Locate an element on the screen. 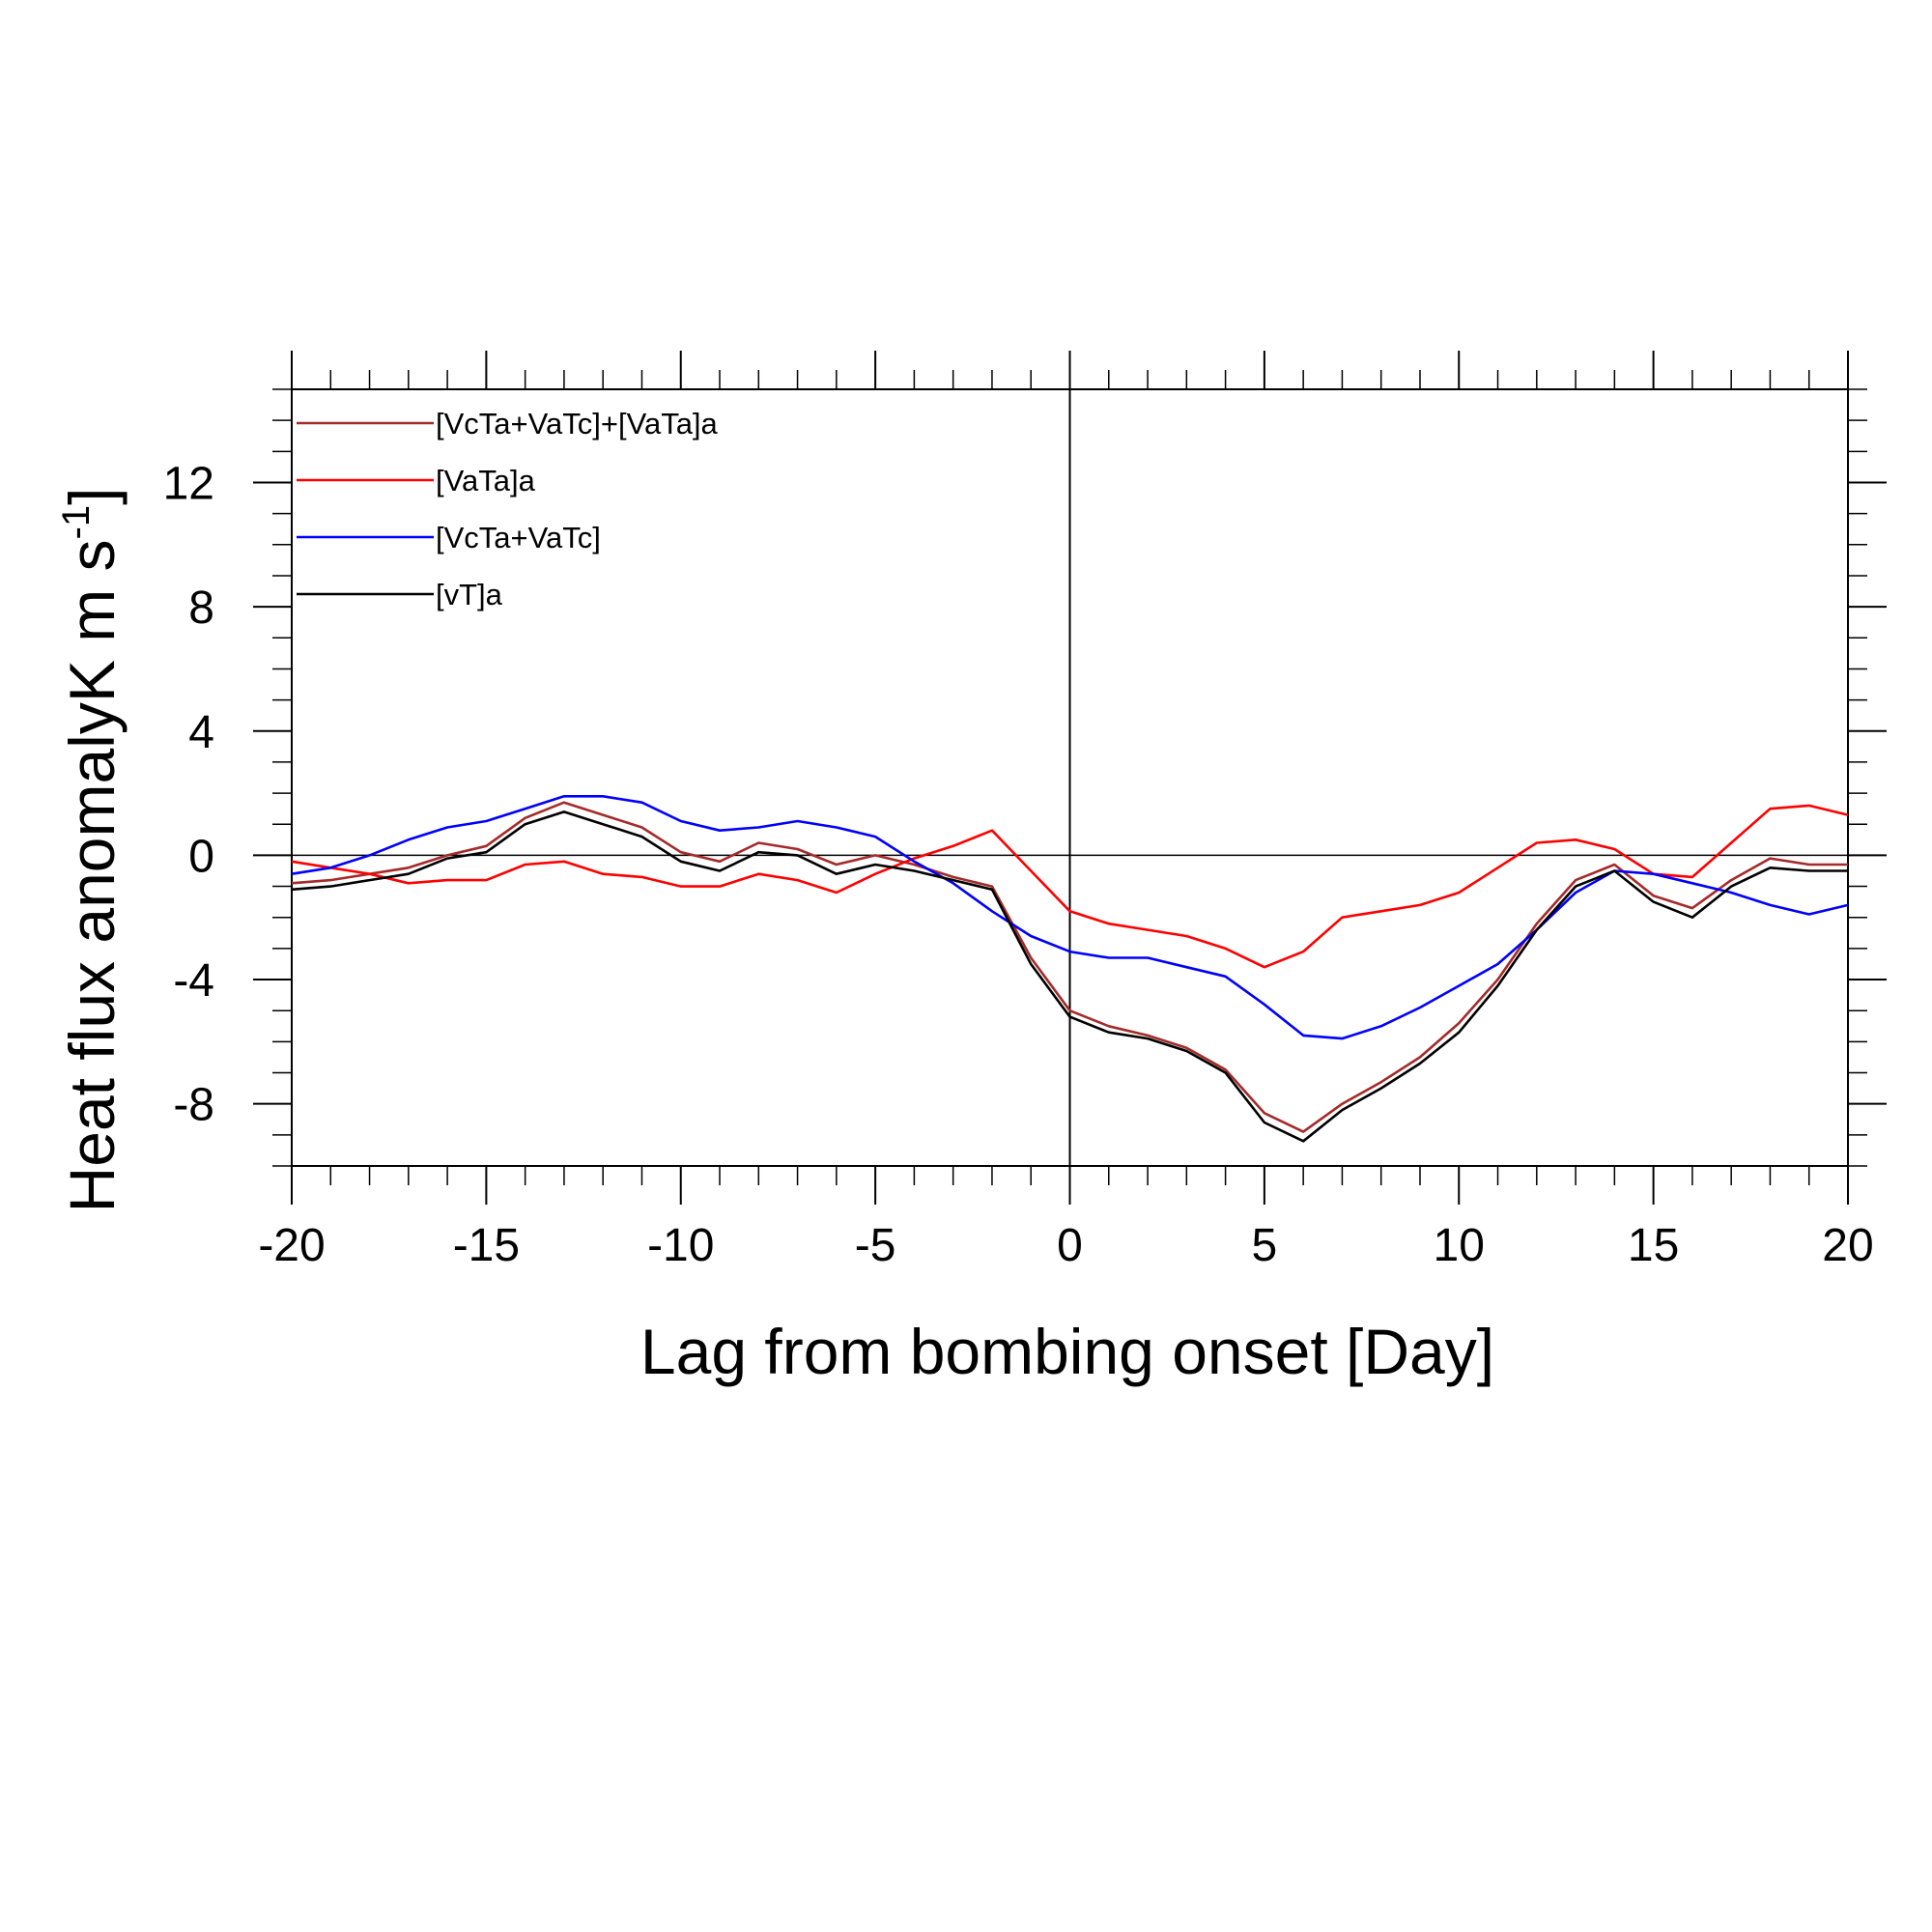 This screenshot has width=1932, height=1932. x-axis-title: Lag from bombing onset [Day] is located at coordinates (1067, 1351).